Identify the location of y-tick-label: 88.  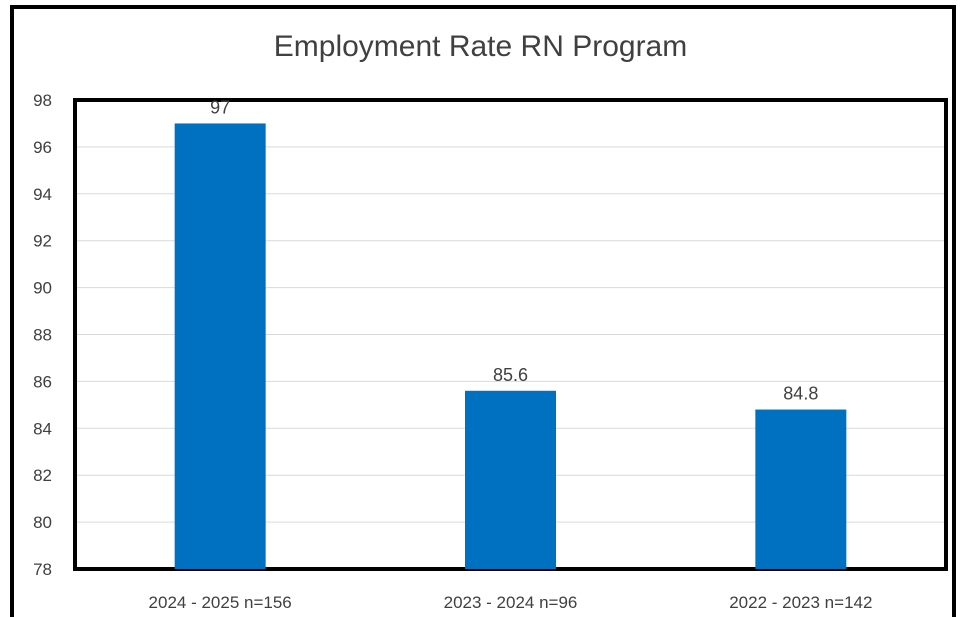
(42, 335).